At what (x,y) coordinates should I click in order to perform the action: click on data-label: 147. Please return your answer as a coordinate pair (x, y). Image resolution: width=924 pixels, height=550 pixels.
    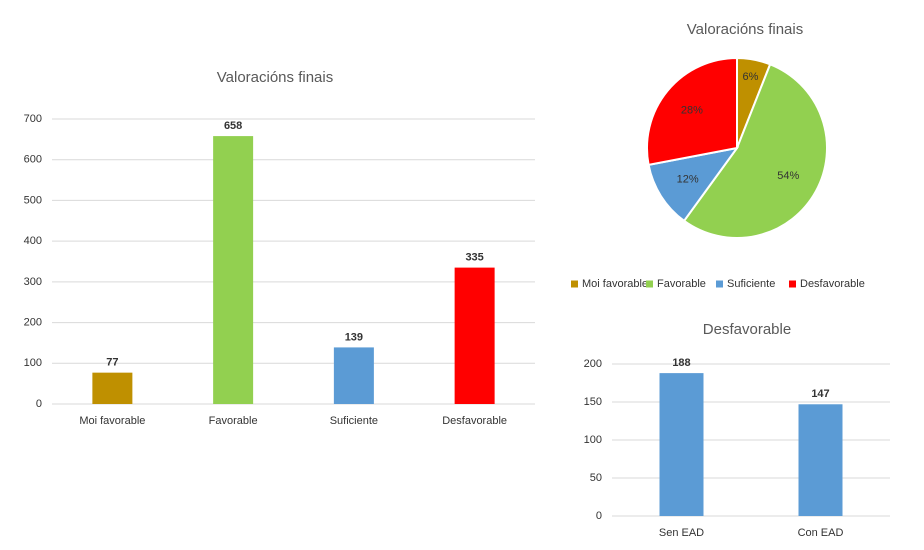
    Looking at the image, I should click on (820, 394).